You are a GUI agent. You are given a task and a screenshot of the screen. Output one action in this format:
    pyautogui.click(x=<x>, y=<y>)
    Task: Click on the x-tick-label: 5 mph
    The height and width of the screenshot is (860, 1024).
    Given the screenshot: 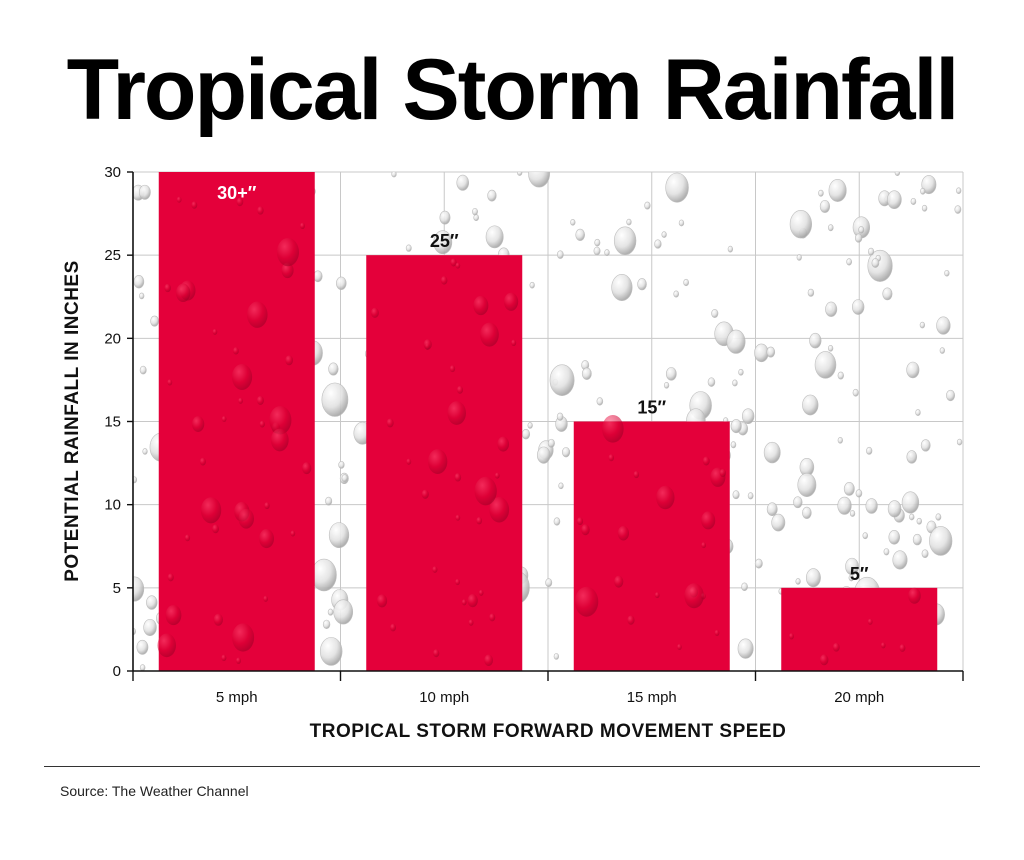 What is the action you would take?
    pyautogui.click(x=237, y=697)
    